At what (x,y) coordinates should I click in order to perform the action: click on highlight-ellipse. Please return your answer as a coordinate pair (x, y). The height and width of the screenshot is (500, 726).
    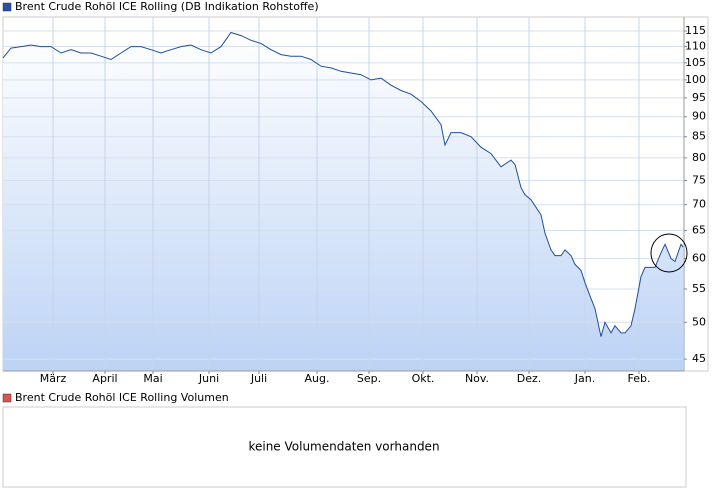
    Looking at the image, I should click on (669, 253).